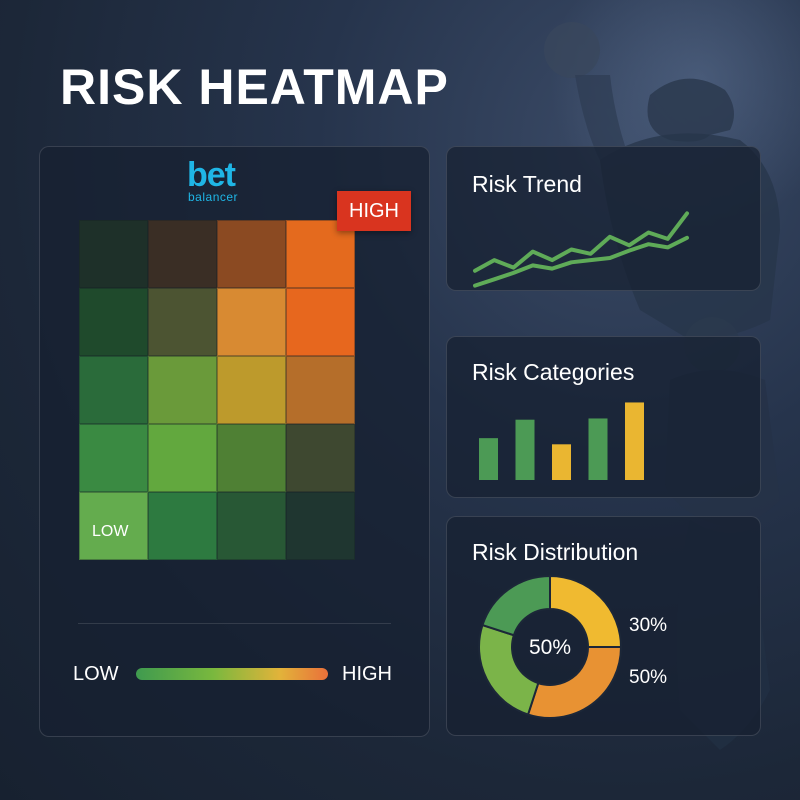  I want to click on risk-trend-chart, so click(581, 249).